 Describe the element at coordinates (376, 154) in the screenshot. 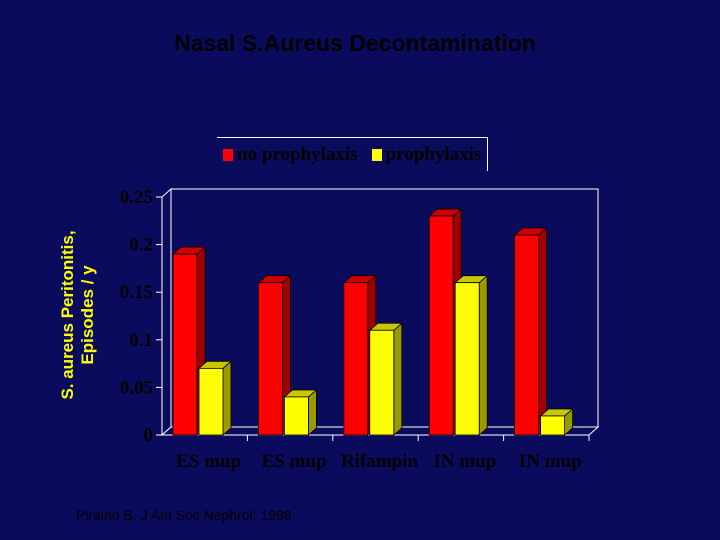

I see `legend-swatch-prophylaxis` at that location.